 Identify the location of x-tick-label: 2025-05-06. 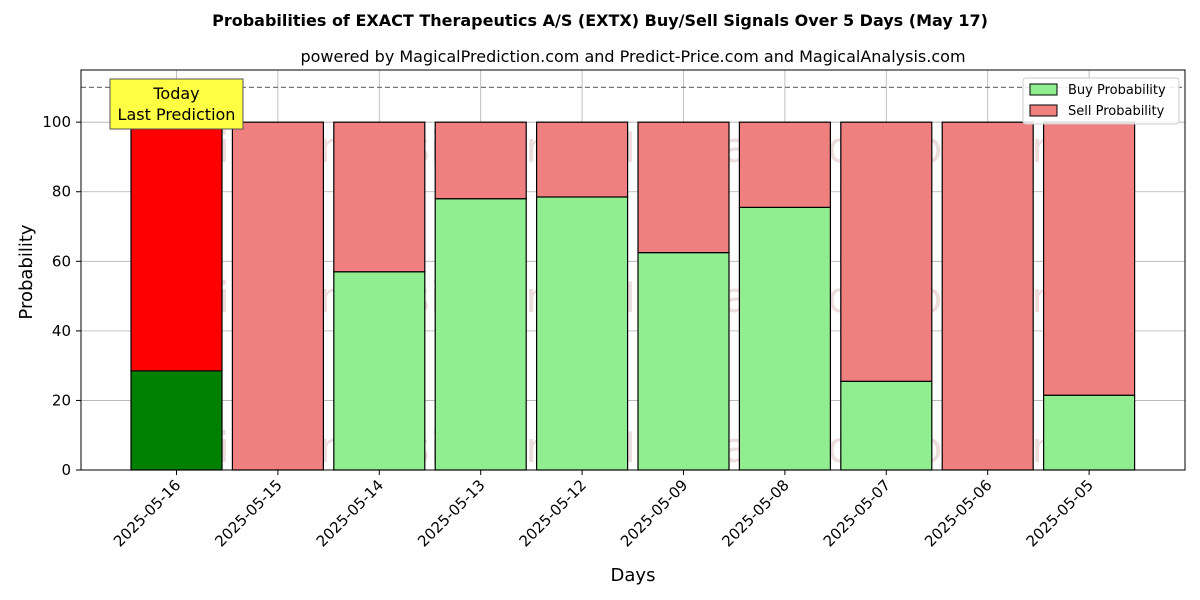
(958, 513).